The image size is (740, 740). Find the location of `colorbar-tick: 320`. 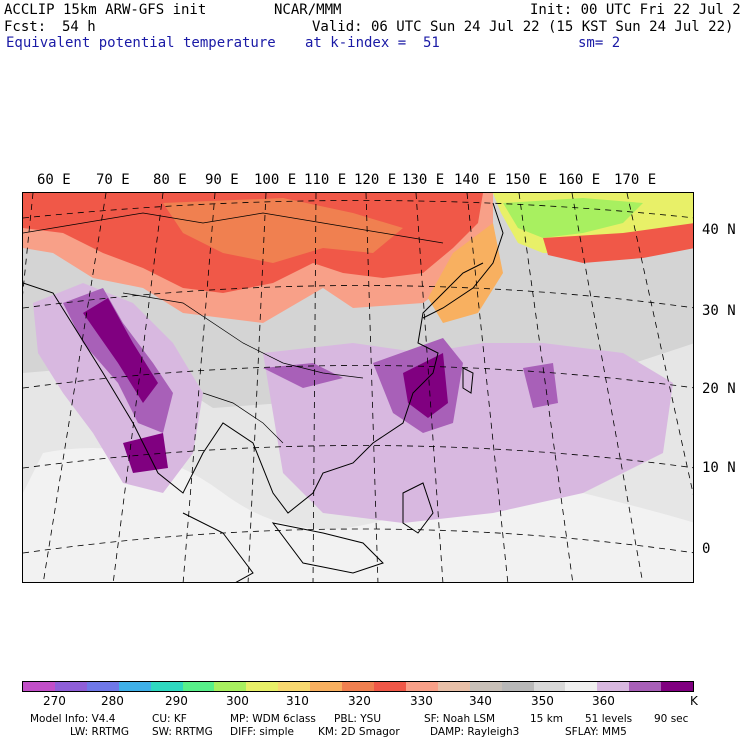

colorbar-tick: 320 is located at coordinates (359, 701).